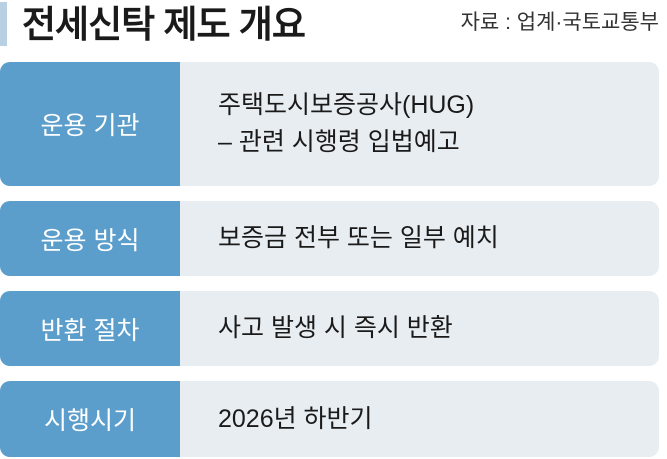 Image resolution: width=667 pixels, height=459 pixels. I want to click on row-label: 반환 절차, so click(90, 328).